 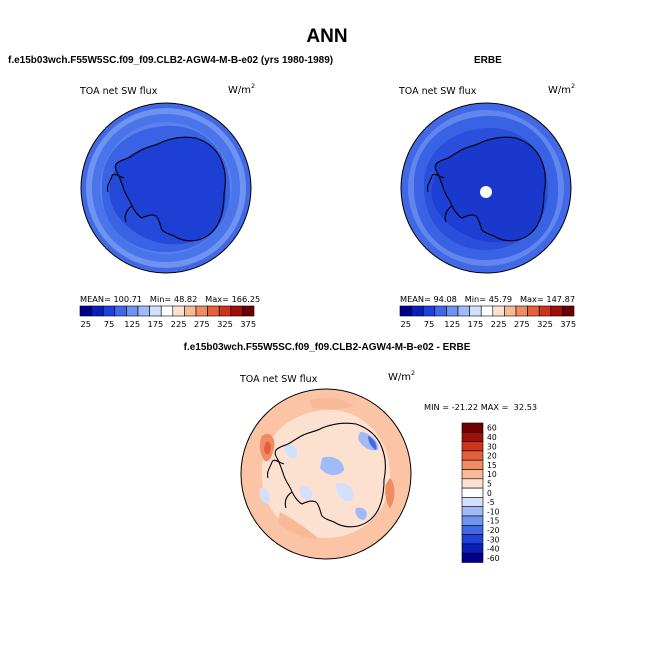 What do you see at coordinates (481, 407) in the screenshot?
I see `diff-stats-line: MIN = -21.22 MAX = 32.53` at bounding box center [481, 407].